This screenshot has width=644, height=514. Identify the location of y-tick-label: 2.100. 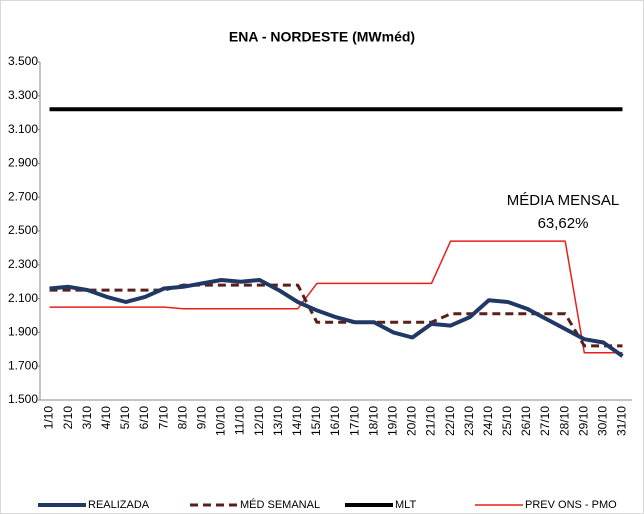
(23, 298).